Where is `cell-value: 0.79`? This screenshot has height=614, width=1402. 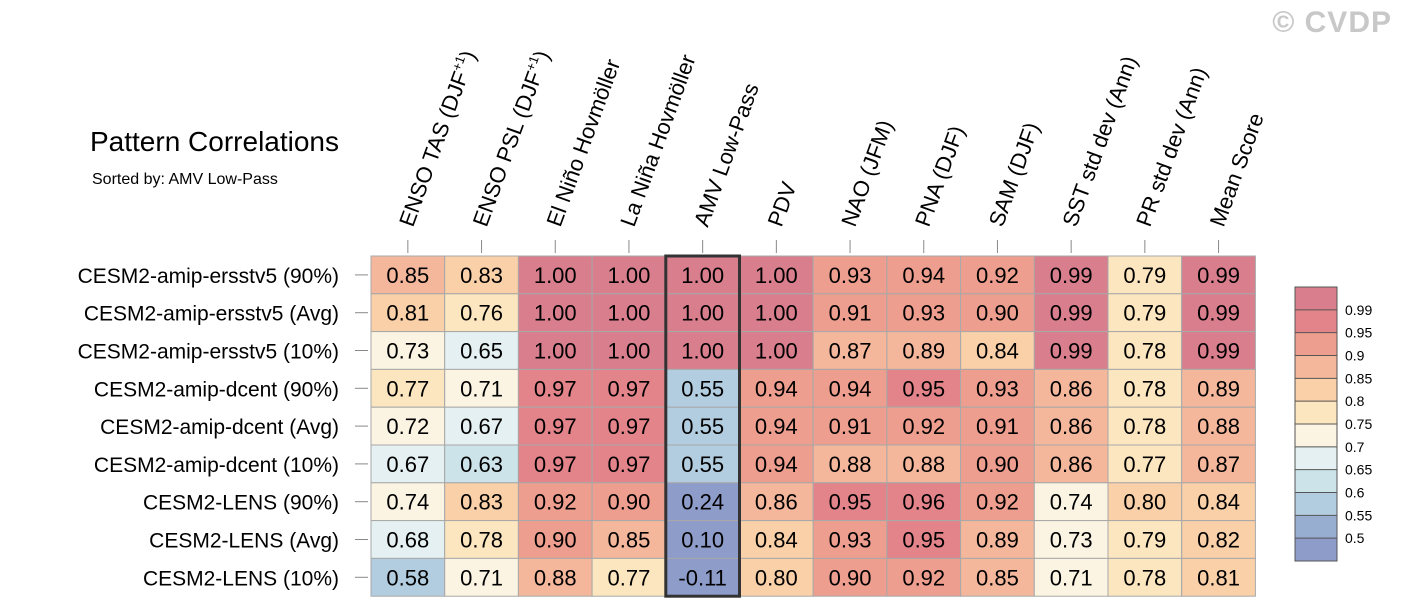
cell-value: 0.79 is located at coordinates (1144, 540).